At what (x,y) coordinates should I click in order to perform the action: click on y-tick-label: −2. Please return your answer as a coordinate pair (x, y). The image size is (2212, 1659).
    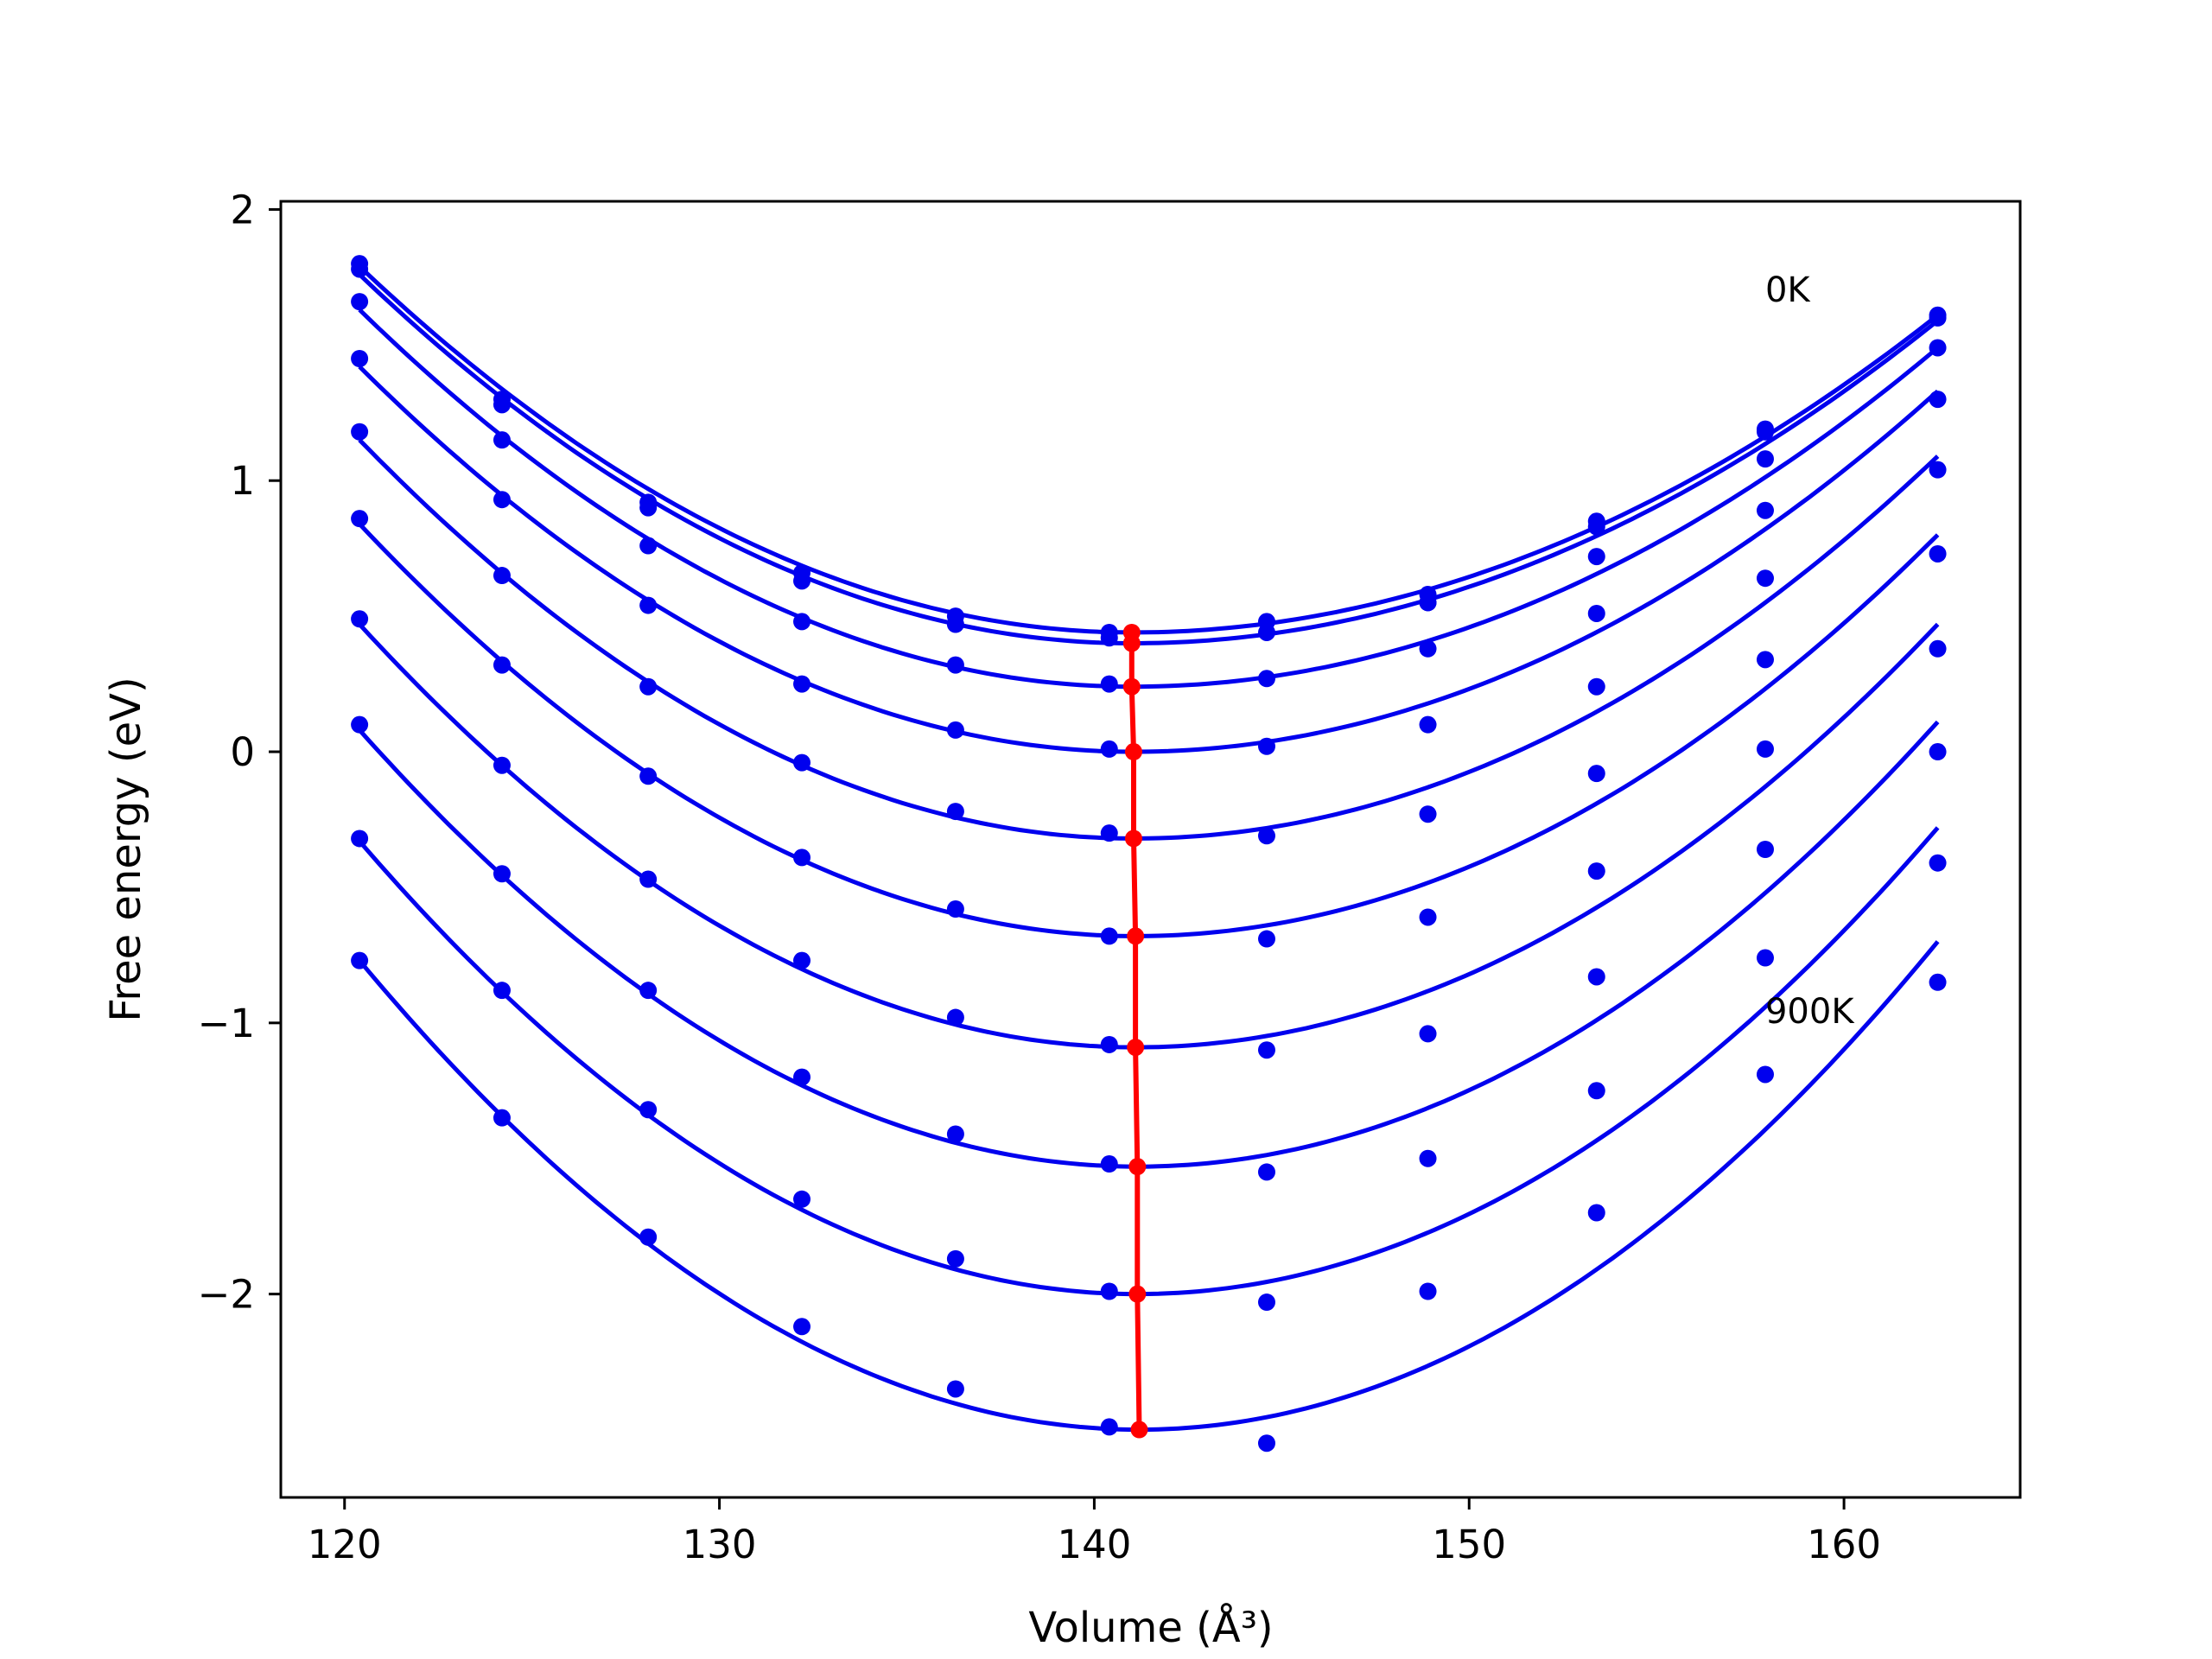
    Looking at the image, I should click on (226, 1295).